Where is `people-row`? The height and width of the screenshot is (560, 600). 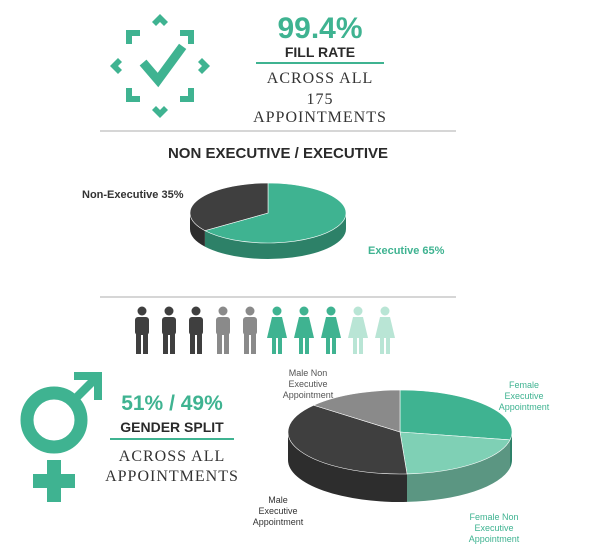 people-row is located at coordinates (265, 330).